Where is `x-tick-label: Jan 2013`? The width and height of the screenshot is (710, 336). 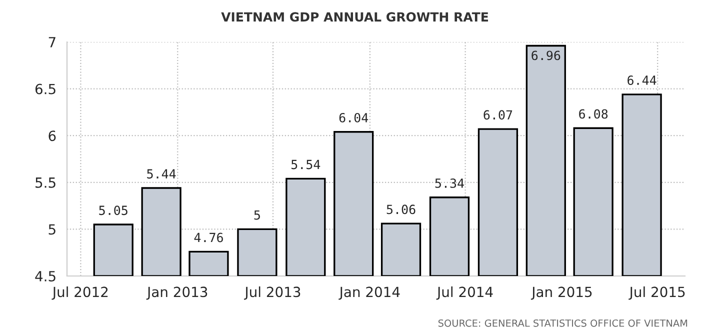
x-tick-label: Jan 2013 is located at coordinates (177, 293).